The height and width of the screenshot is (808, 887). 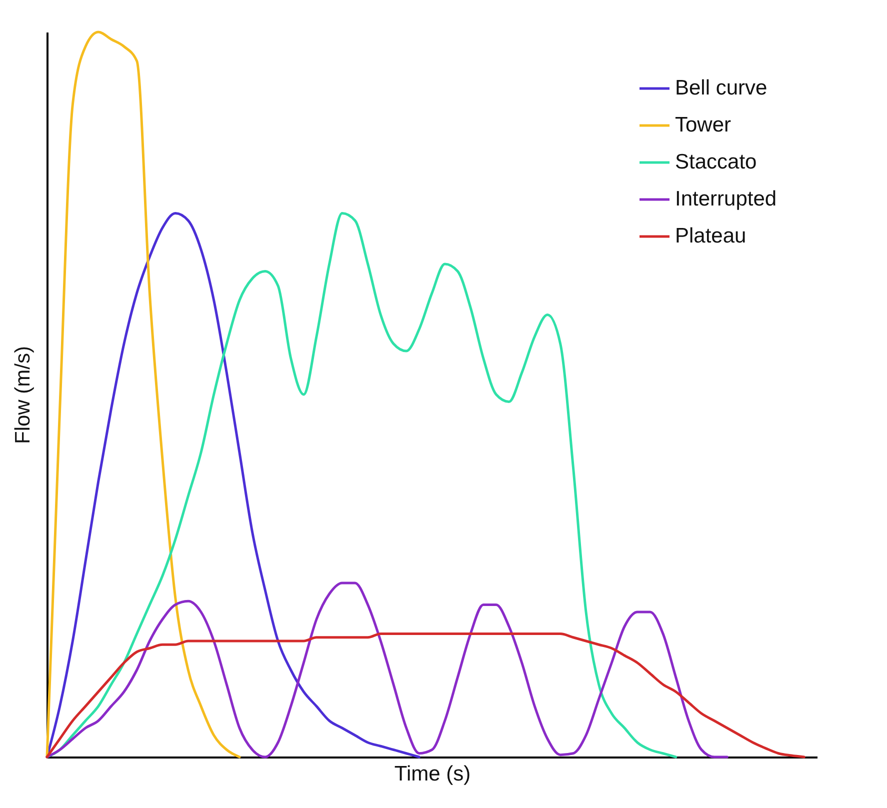 What do you see at coordinates (721, 88) in the screenshot?
I see `legend-label: Bell curve` at bounding box center [721, 88].